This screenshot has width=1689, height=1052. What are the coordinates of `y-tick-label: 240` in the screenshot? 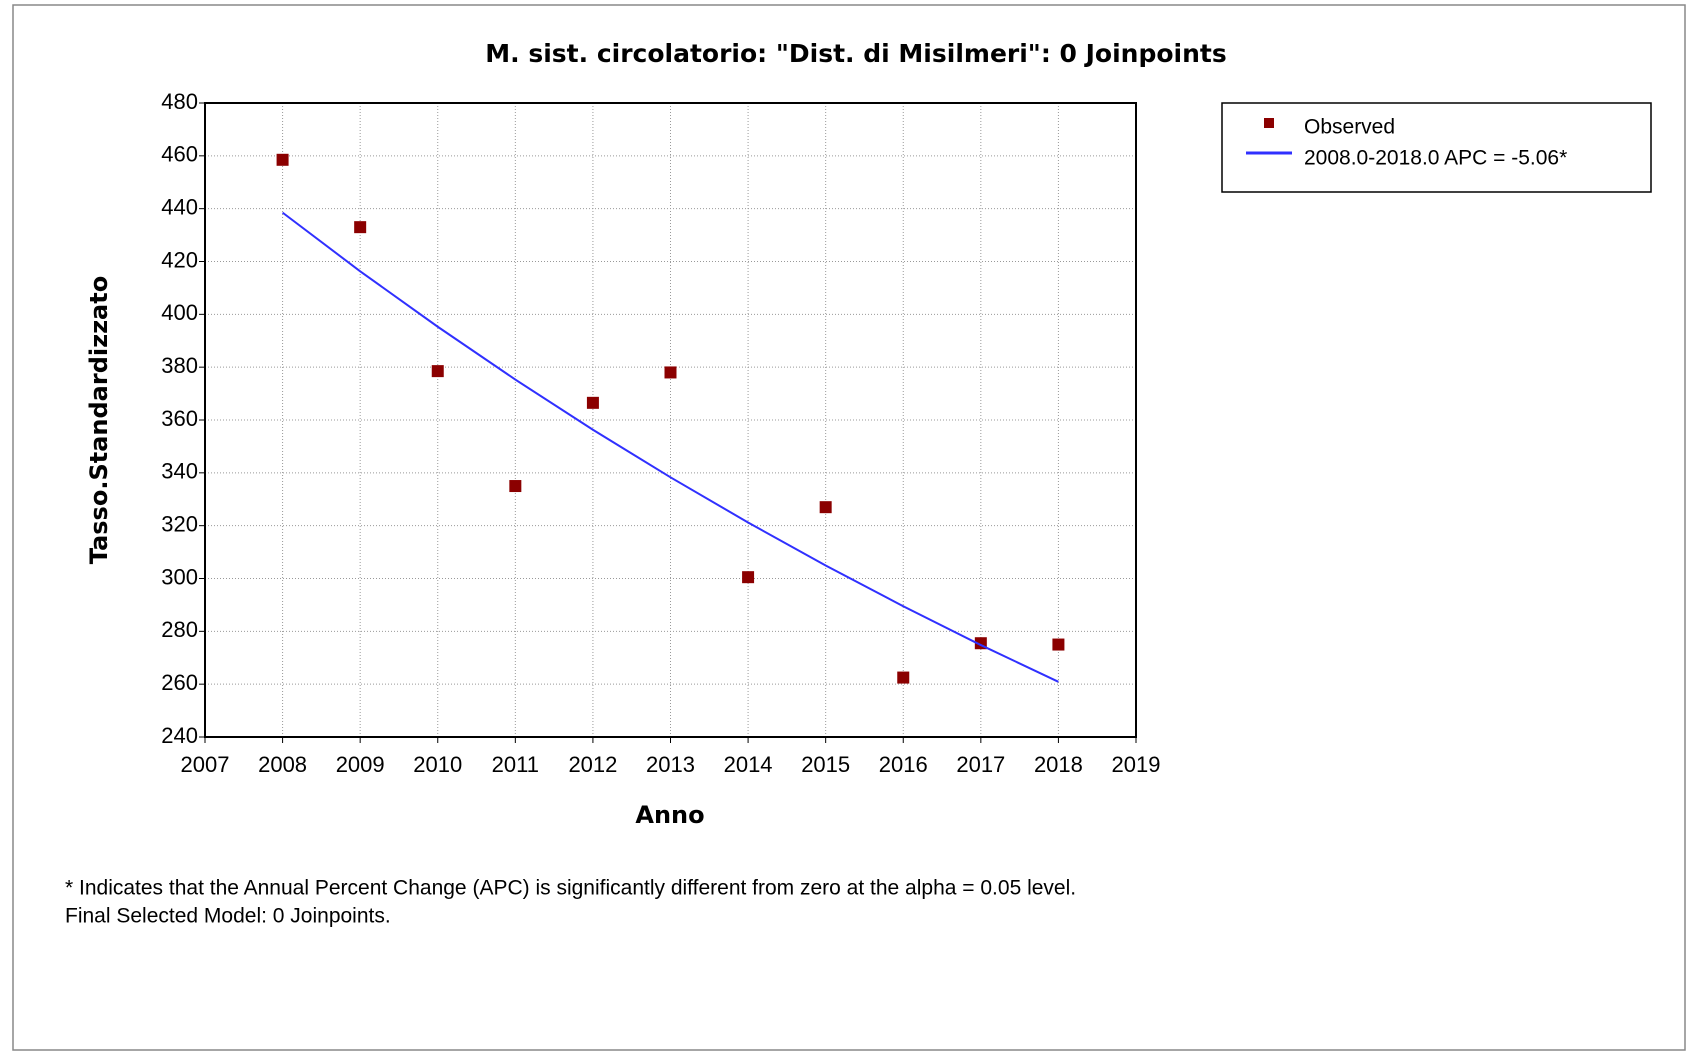 It's located at (179, 735).